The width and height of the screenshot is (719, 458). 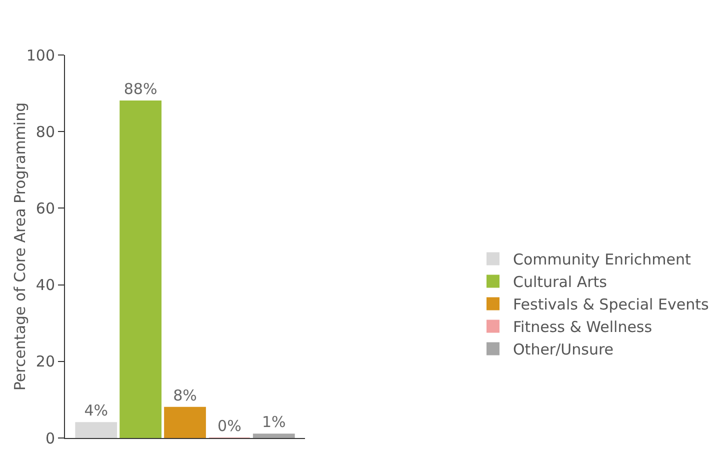 I want to click on data-label: 1%, so click(x=274, y=422).